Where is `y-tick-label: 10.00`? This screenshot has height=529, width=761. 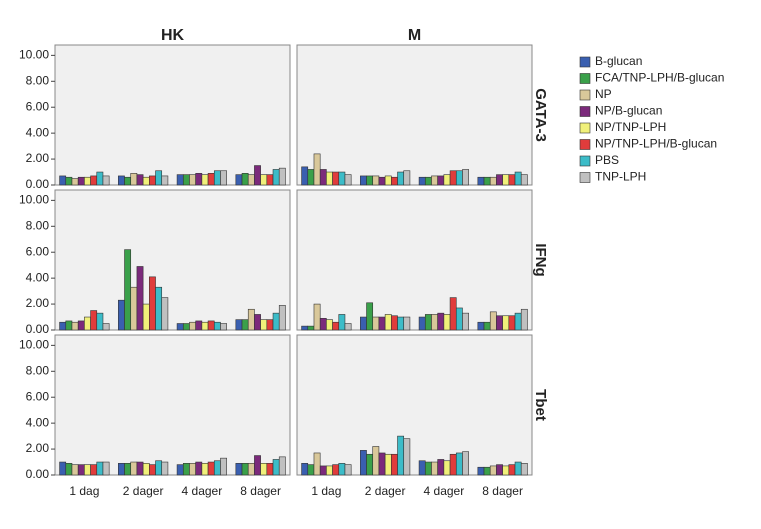 y-tick-label: 10.00 is located at coordinates (34, 345).